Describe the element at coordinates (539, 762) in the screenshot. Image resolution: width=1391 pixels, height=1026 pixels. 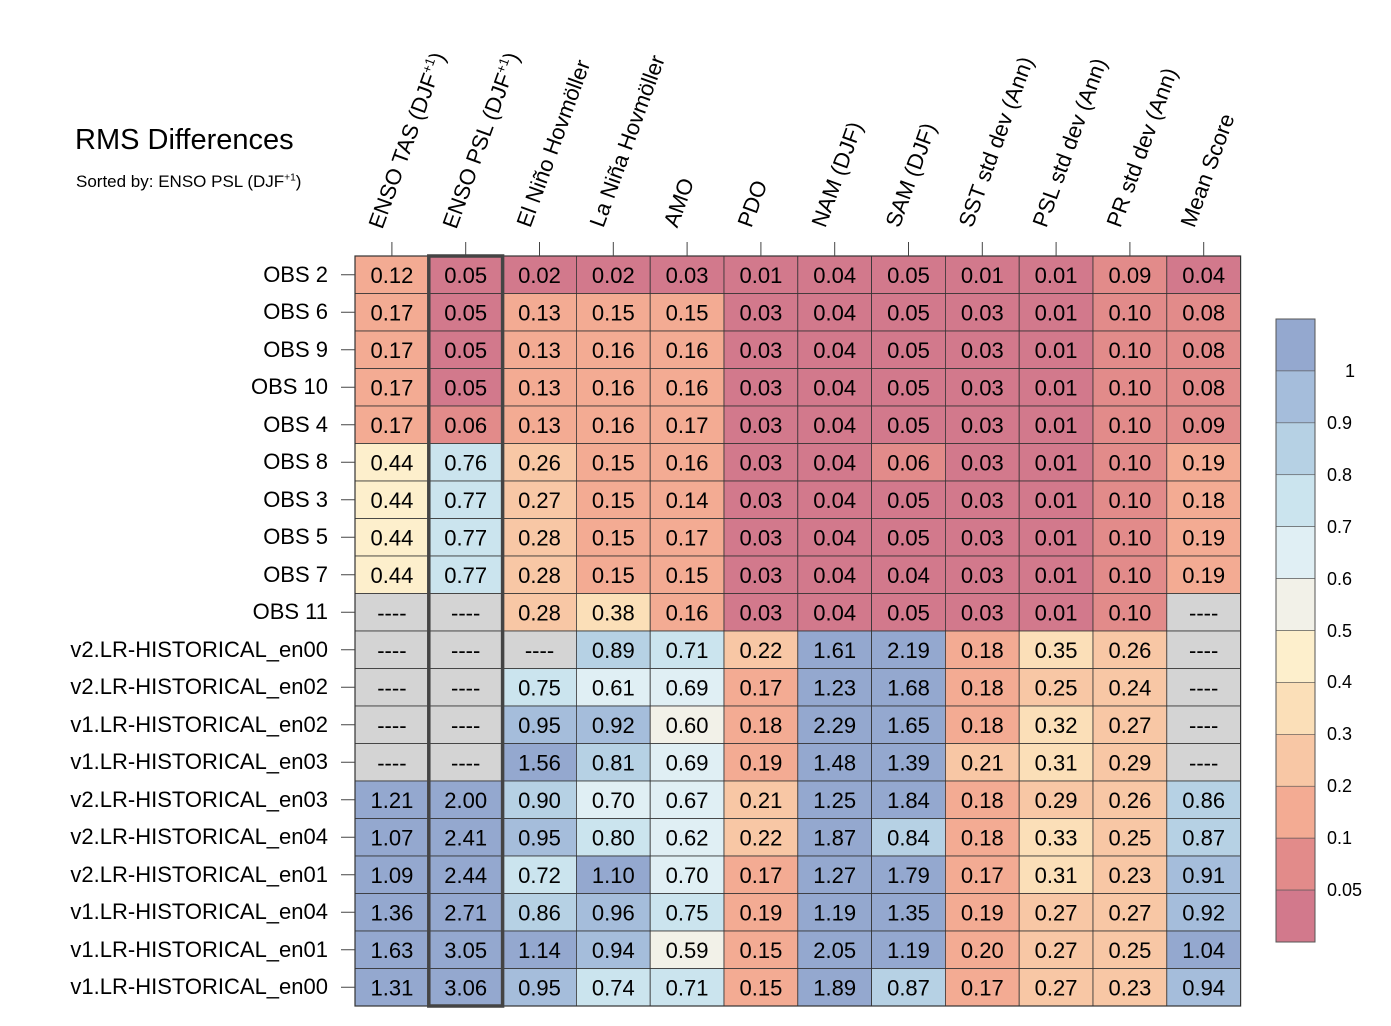
I see `cell-value-label: 1.56` at that location.